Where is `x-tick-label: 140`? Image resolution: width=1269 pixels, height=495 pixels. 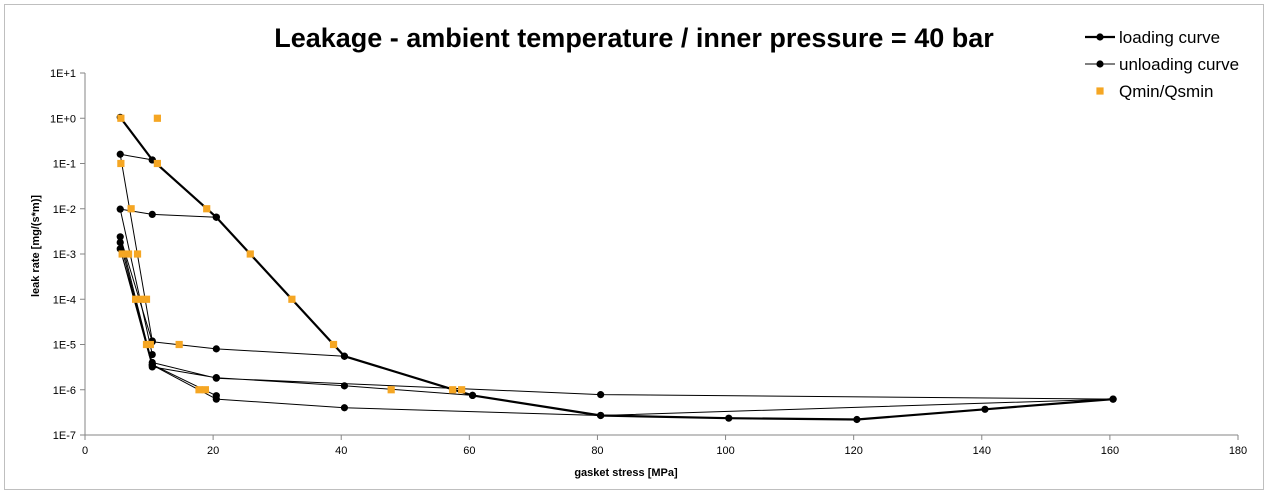 x-tick-label: 140 is located at coordinates (982, 451).